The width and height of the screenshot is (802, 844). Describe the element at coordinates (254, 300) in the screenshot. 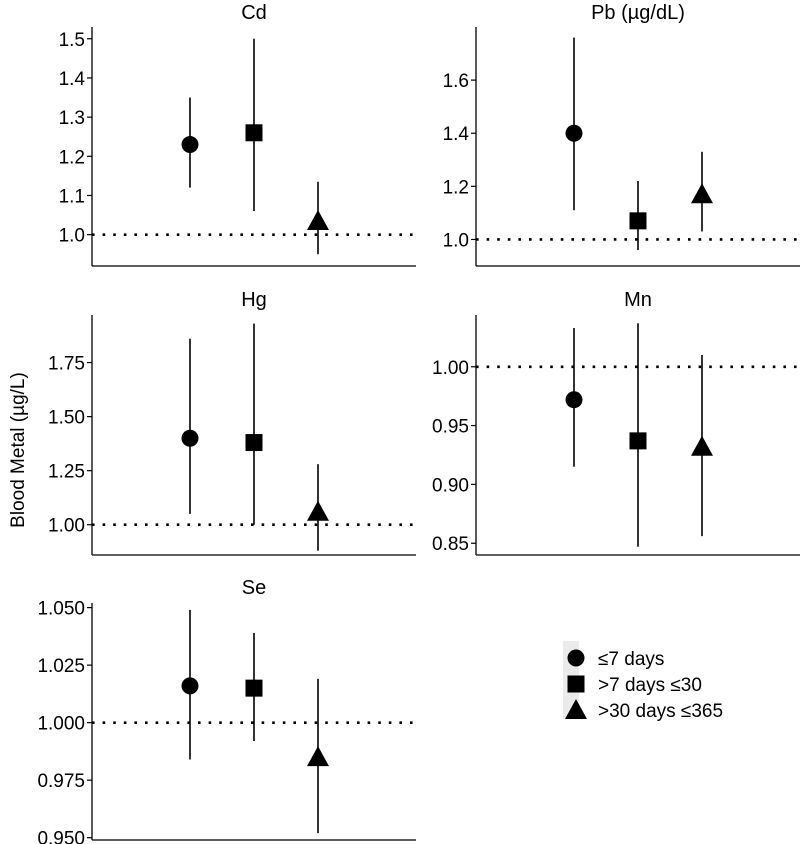

I see `panel-title: Hg` at that location.